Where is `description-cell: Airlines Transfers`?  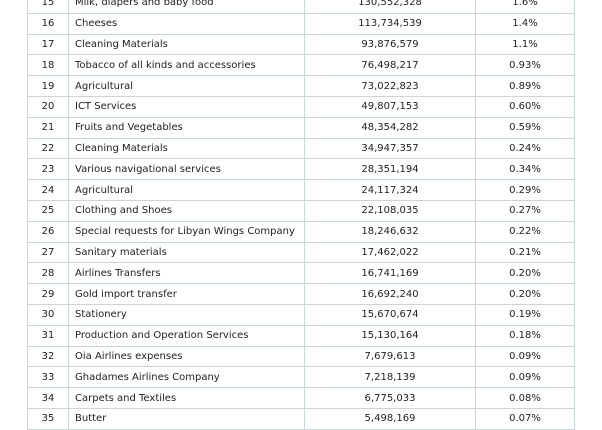
description-cell: Airlines Transfers is located at coordinates (186, 273).